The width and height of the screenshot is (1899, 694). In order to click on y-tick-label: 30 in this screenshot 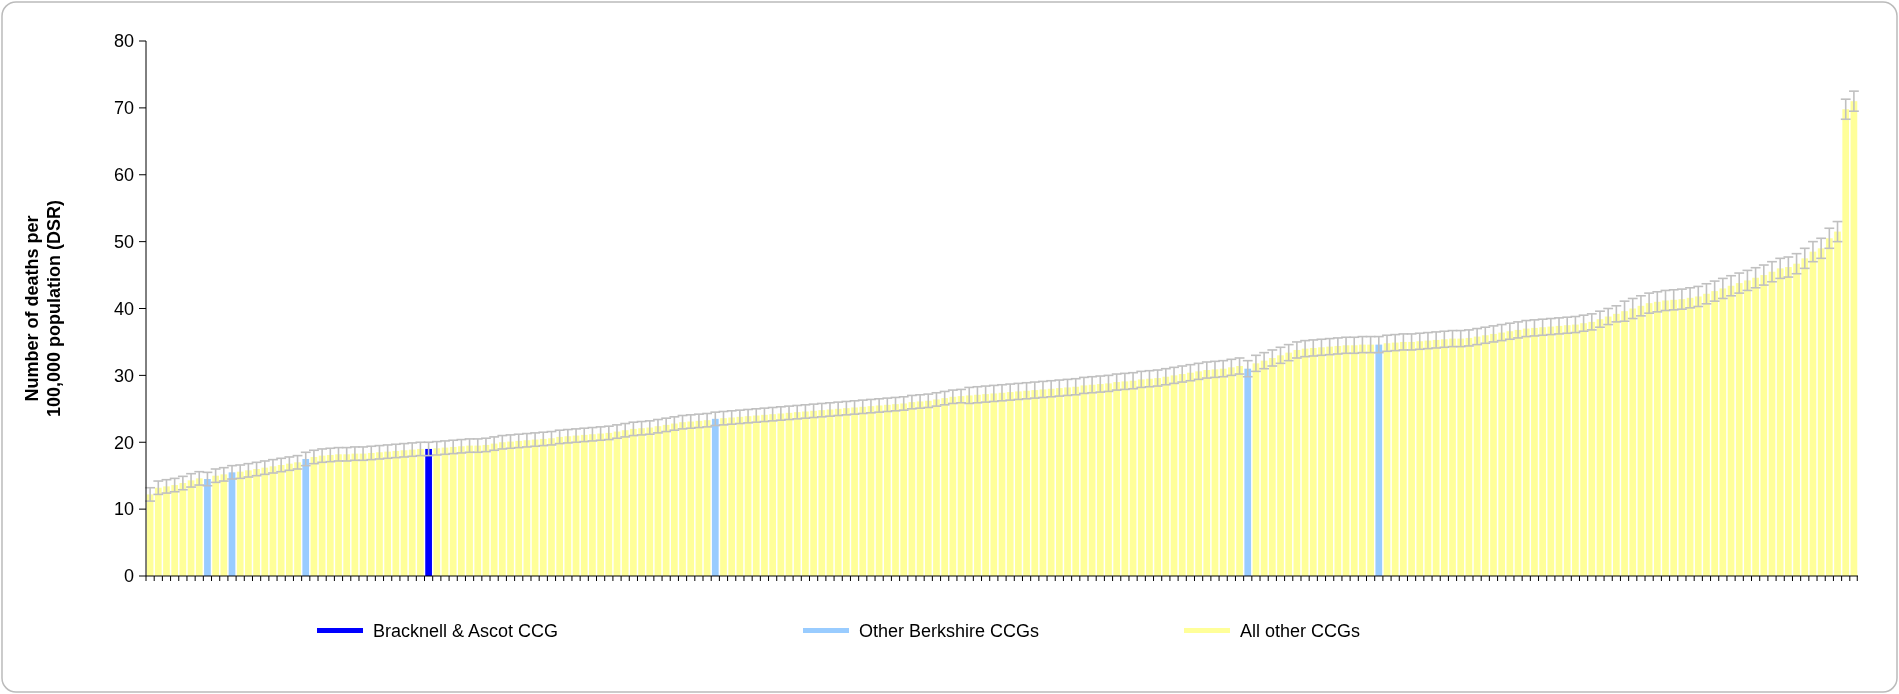, I will do `click(123, 375)`.